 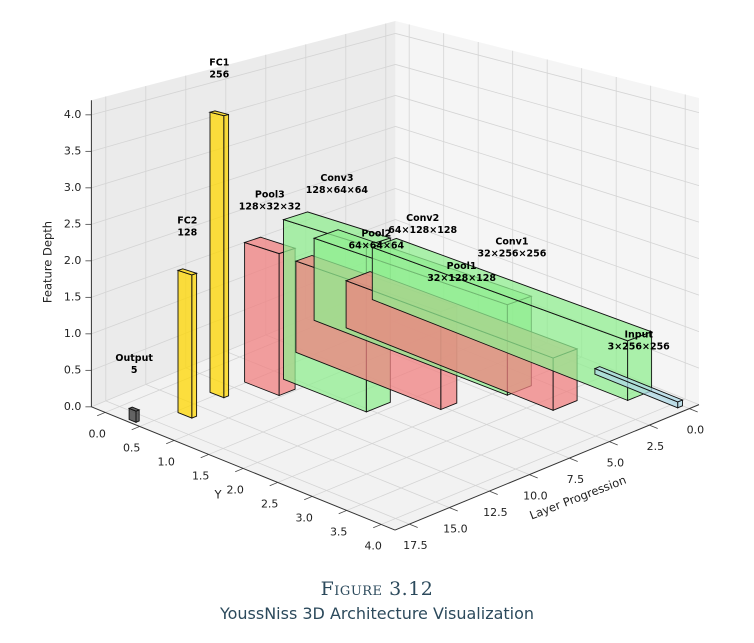 I want to click on y-tick-label: 3.0, so click(x=304, y=517).